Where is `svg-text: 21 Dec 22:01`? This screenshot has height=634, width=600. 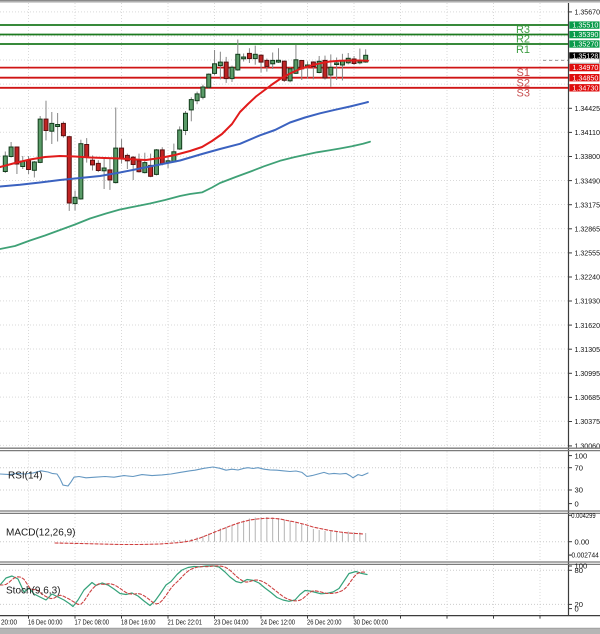
svg-text: 21 Dec 22:01 is located at coordinates (185, 621).